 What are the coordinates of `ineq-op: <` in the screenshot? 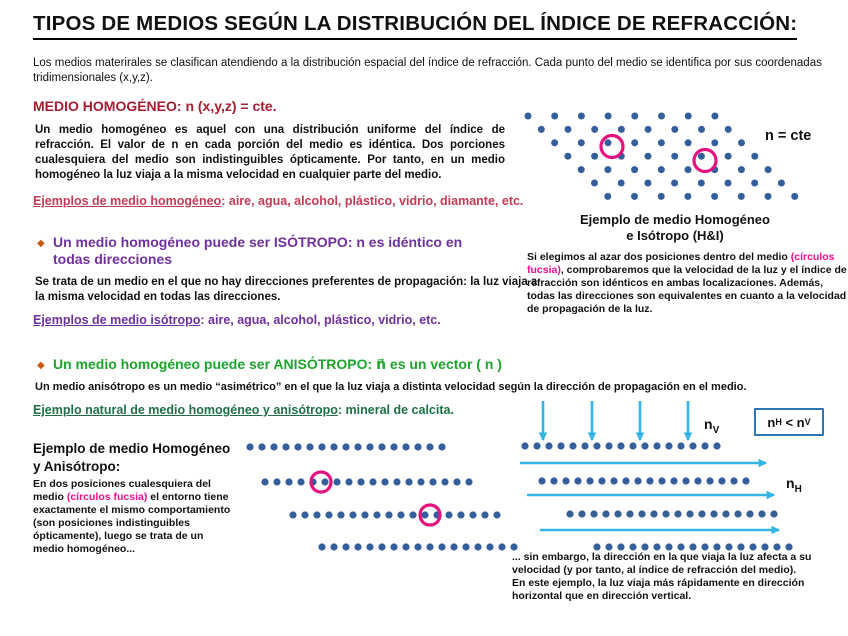 It's located at (789, 422).